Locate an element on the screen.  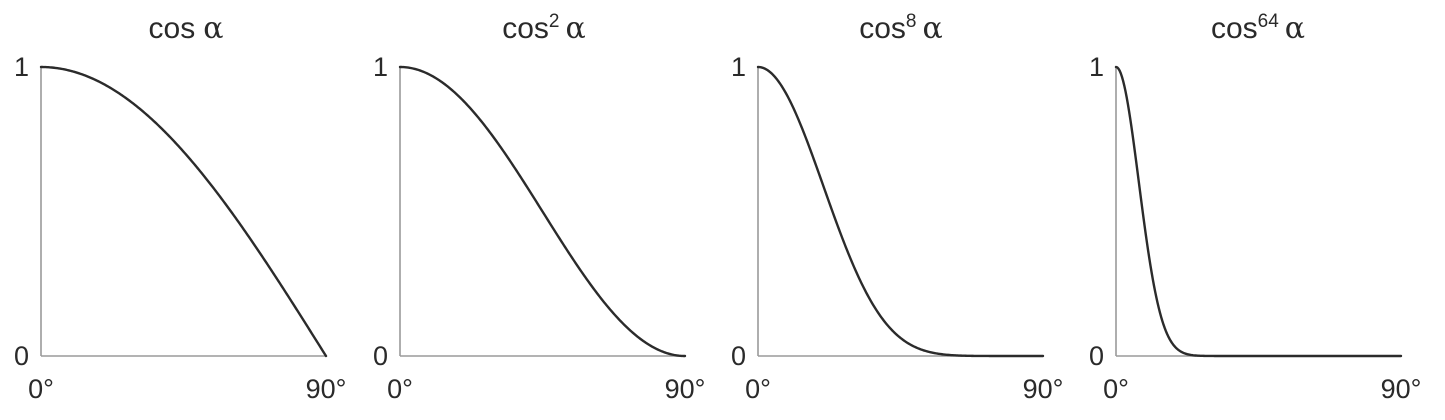
chart-title: cos8 α is located at coordinates (901, 28).